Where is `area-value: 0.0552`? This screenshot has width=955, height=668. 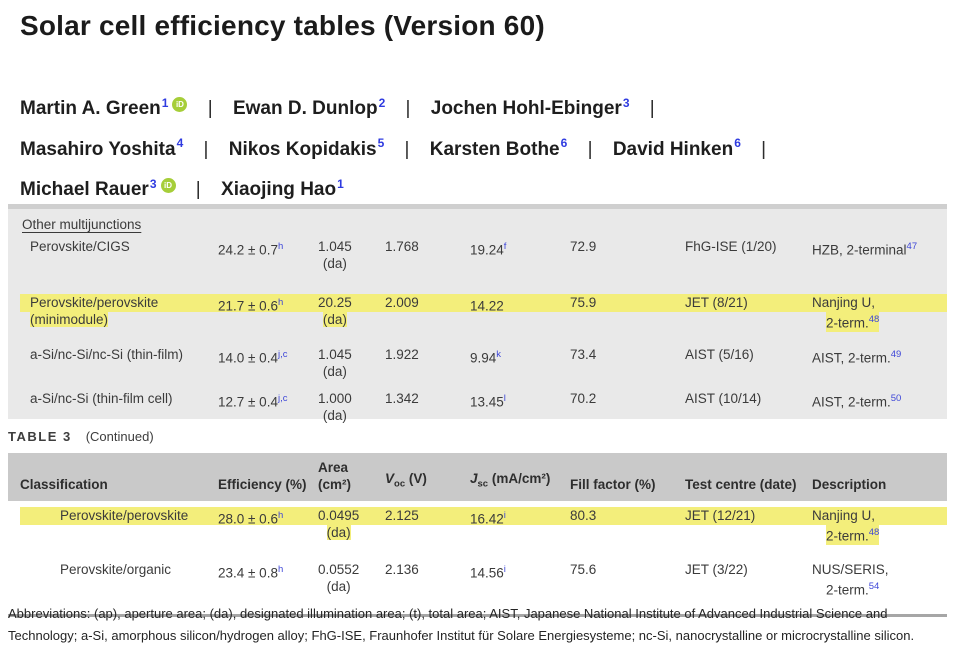
area-value: 0.0552 is located at coordinates (339, 569).